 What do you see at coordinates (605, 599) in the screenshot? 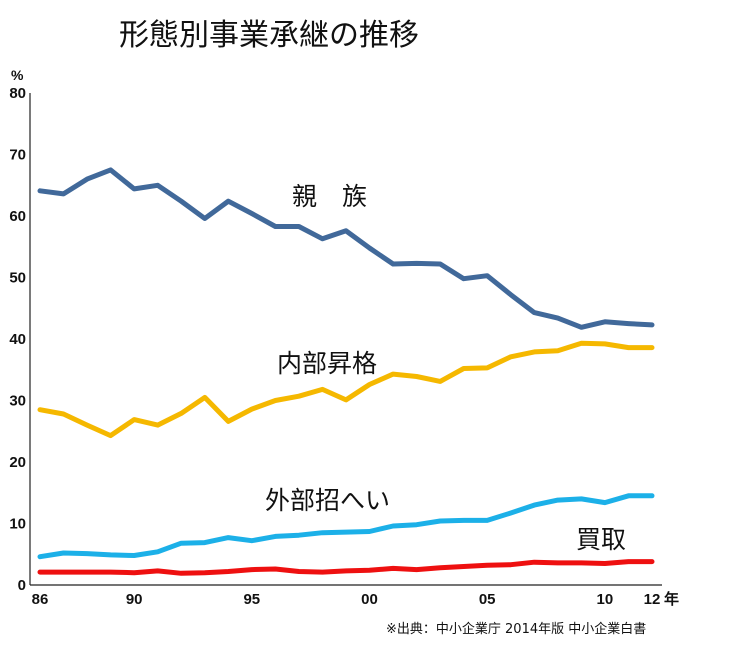
I see `x-tick-label: 10` at bounding box center [605, 599].